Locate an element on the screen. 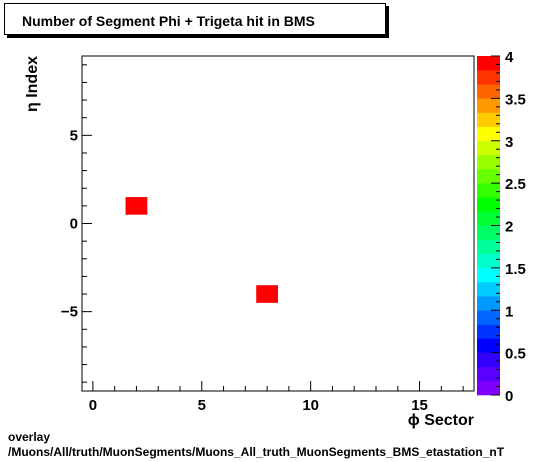 This screenshot has height=462, width=546. x-tick-label: 15 is located at coordinates (419, 405).